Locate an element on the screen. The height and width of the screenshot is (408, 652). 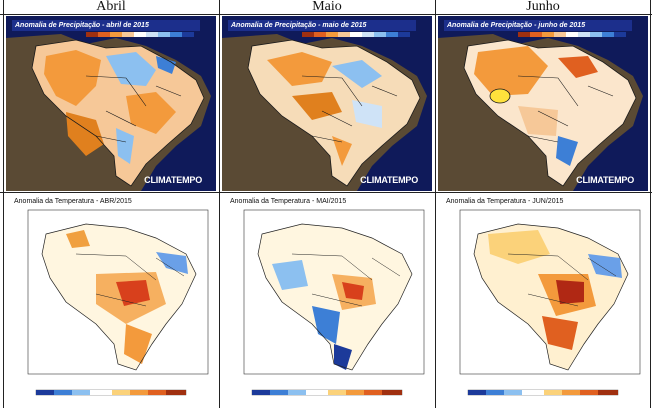
precipitation-map-june-graphic is located at coordinates (540, 112).